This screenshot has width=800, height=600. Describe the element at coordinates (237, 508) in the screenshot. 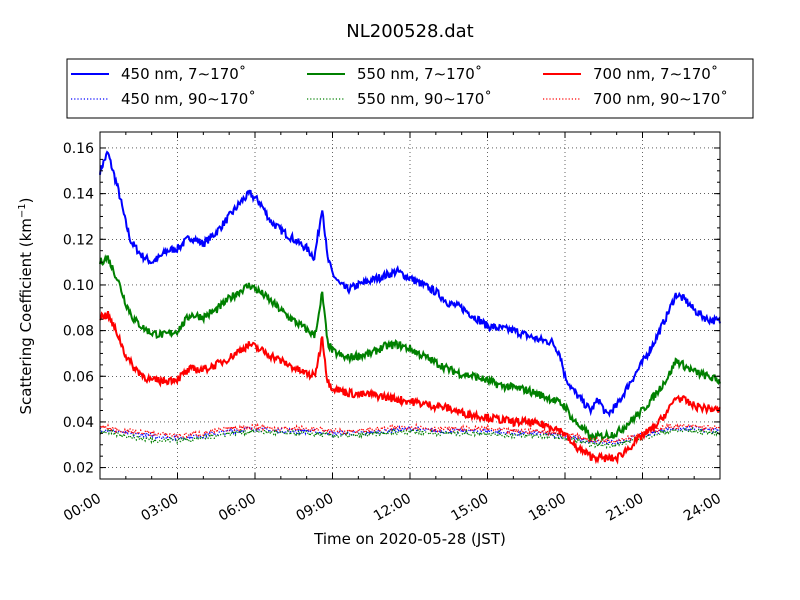

I see `x-tick-label: 06:00` at that location.